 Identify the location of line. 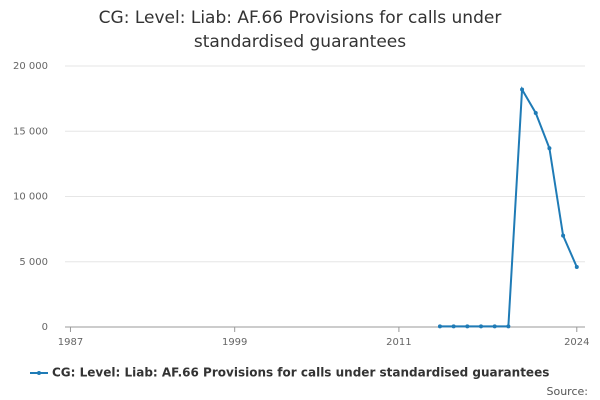
(508, 207).